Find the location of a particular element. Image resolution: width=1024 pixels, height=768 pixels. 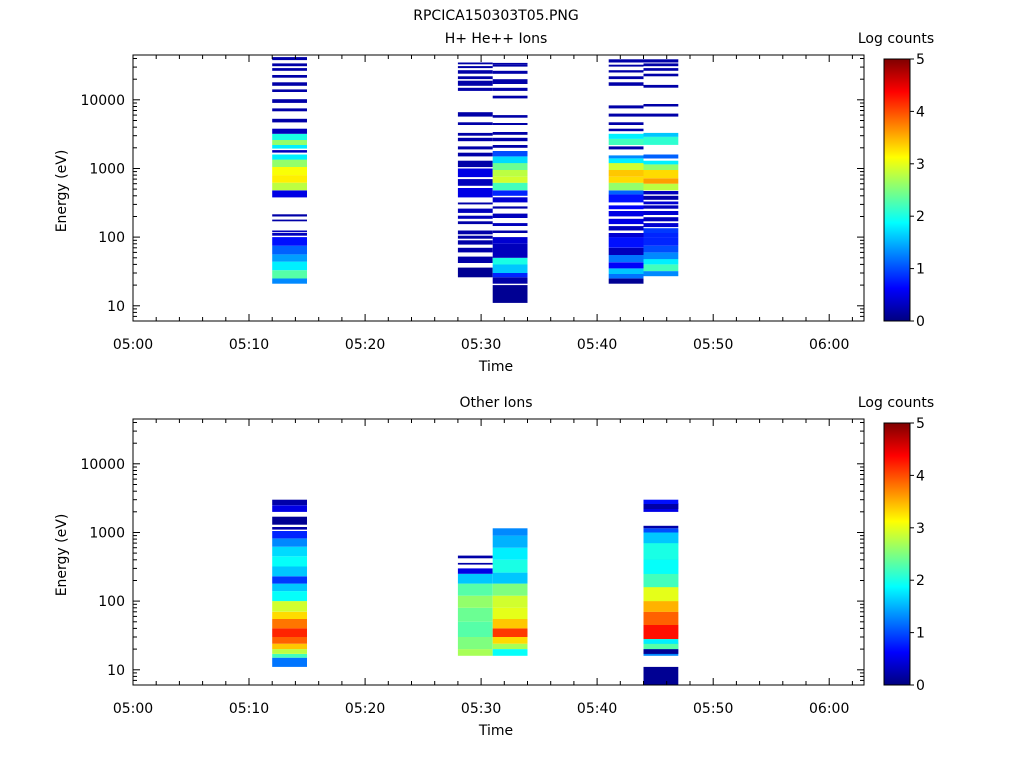

panel-title: Other Ions is located at coordinates (495, 403).